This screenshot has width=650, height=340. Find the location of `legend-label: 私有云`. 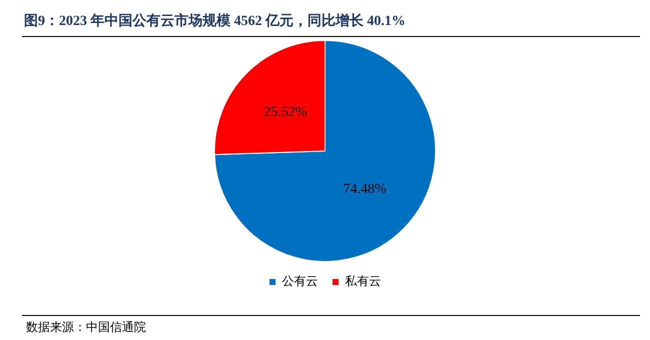

legend-label: 私有云 is located at coordinates (363, 281).